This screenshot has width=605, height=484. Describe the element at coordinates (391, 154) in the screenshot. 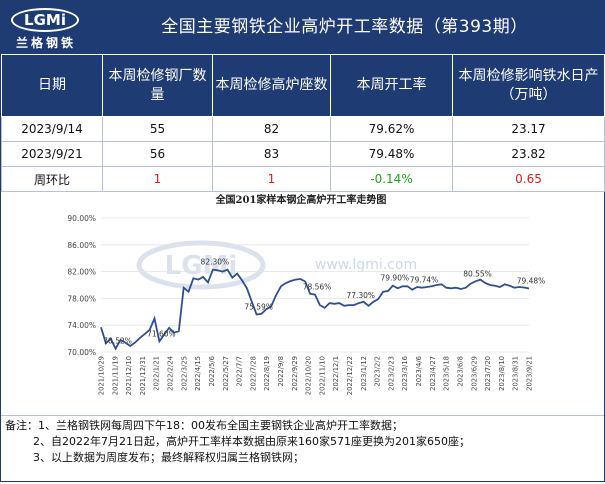

I see `cell-rate: 79.48%` at that location.